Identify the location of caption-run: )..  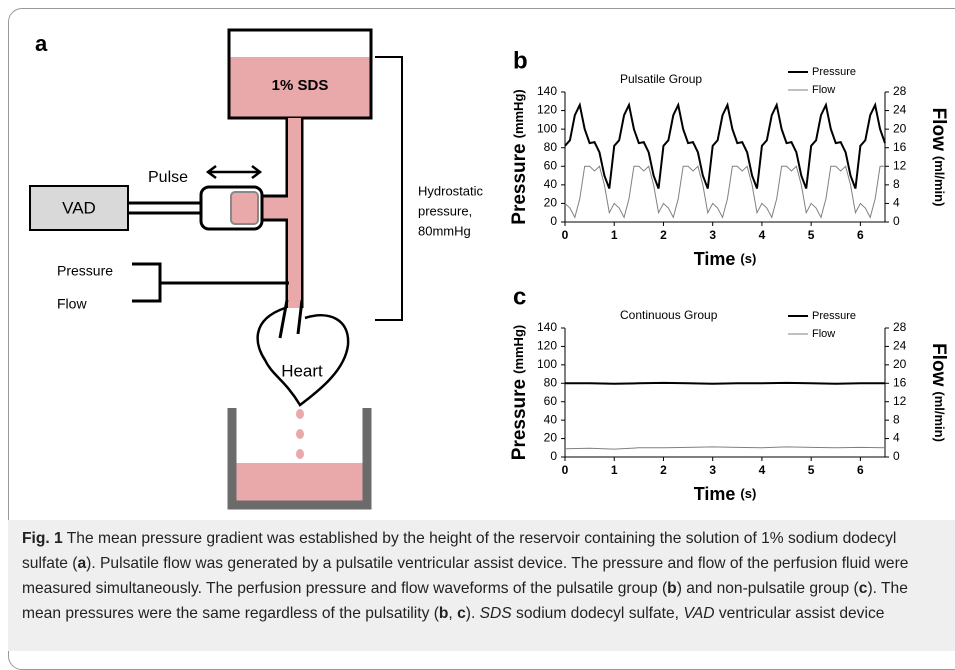
(472, 613).